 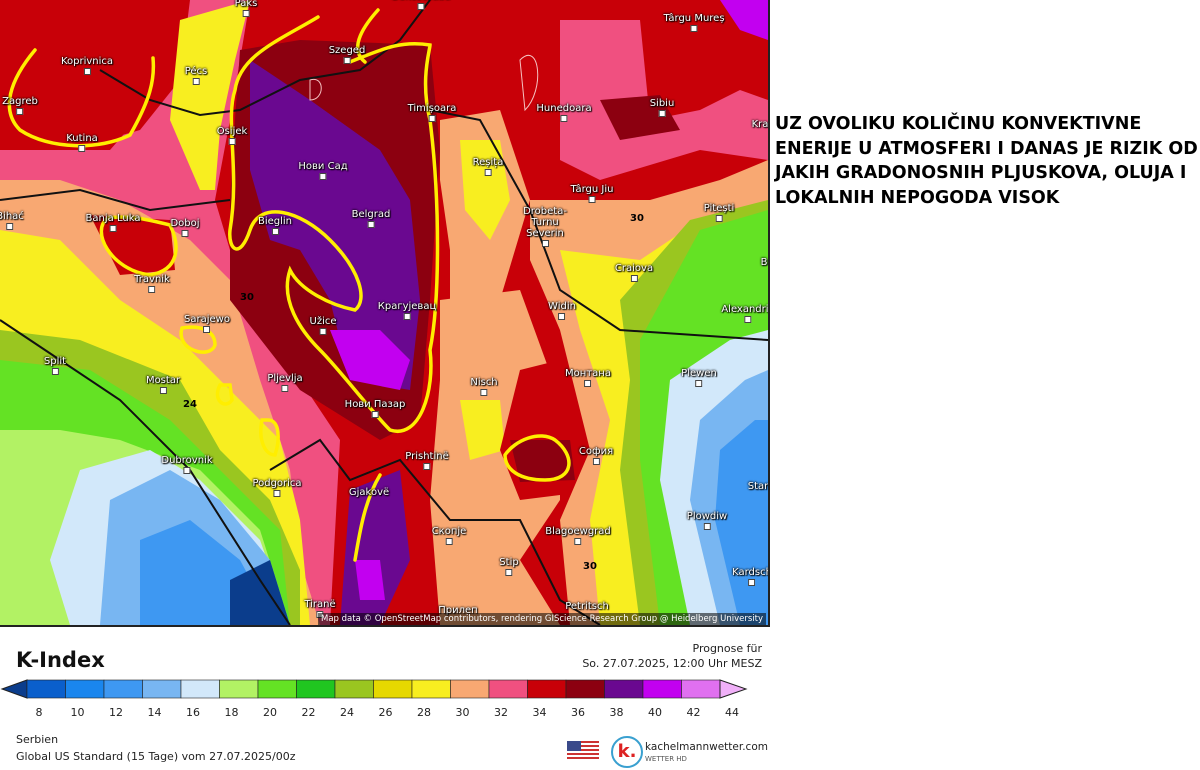 What do you see at coordinates (432, 112) in the screenshot?
I see `city-label: Timișoara` at bounding box center [432, 112].